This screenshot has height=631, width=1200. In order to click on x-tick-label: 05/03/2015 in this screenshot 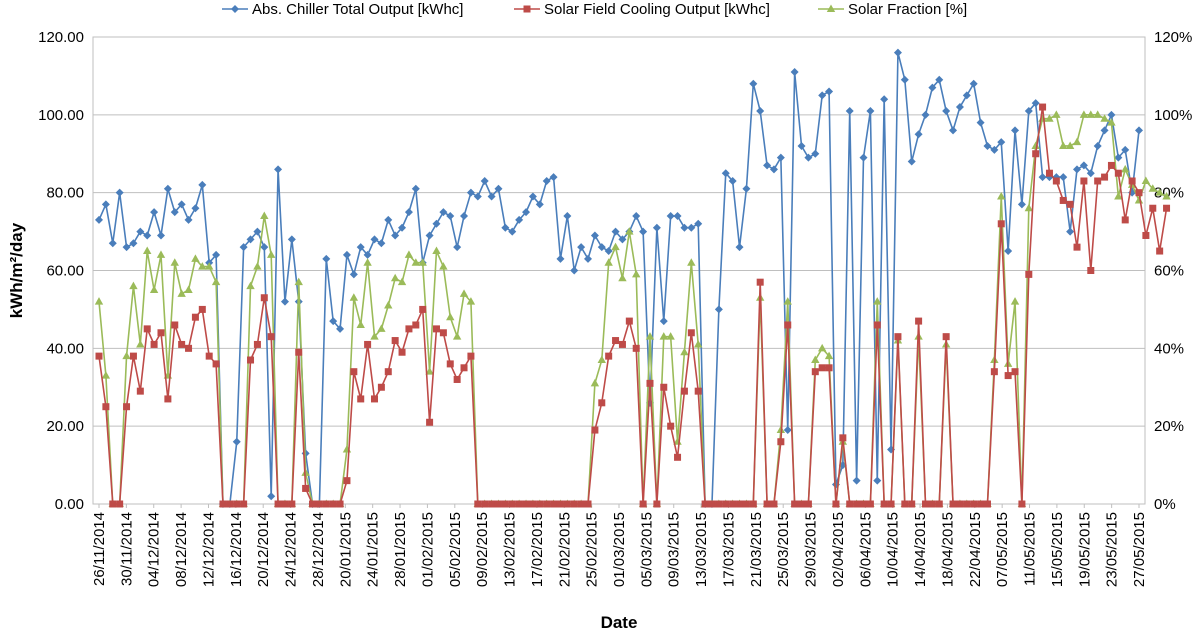, I will do `click(646, 549)`.